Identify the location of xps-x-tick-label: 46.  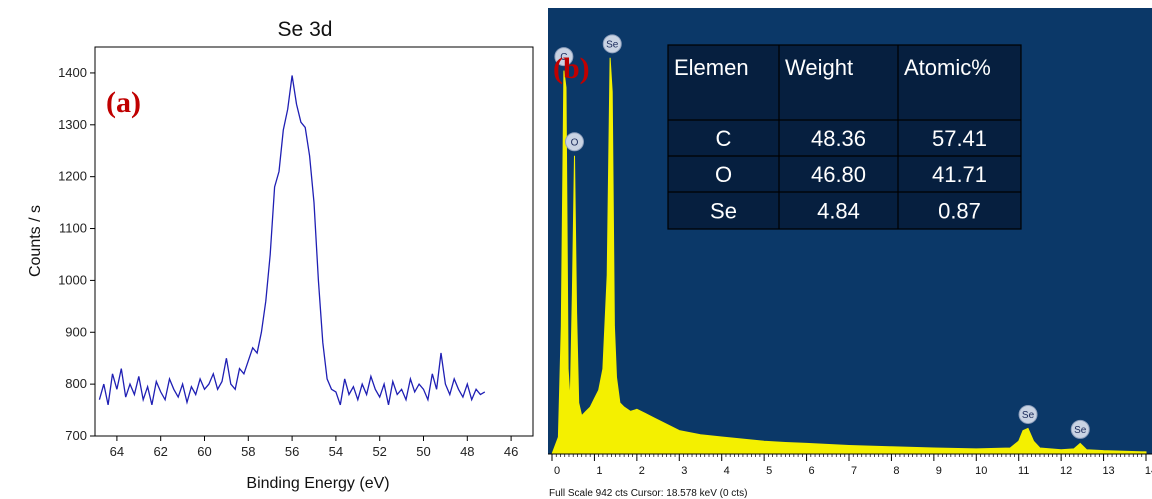
(511, 451).